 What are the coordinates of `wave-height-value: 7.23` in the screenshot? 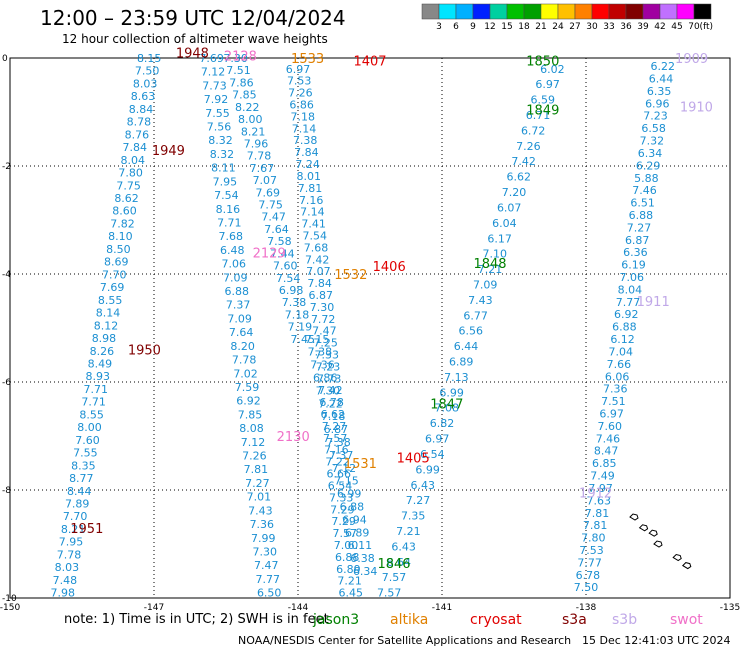 It's located at (655, 116).